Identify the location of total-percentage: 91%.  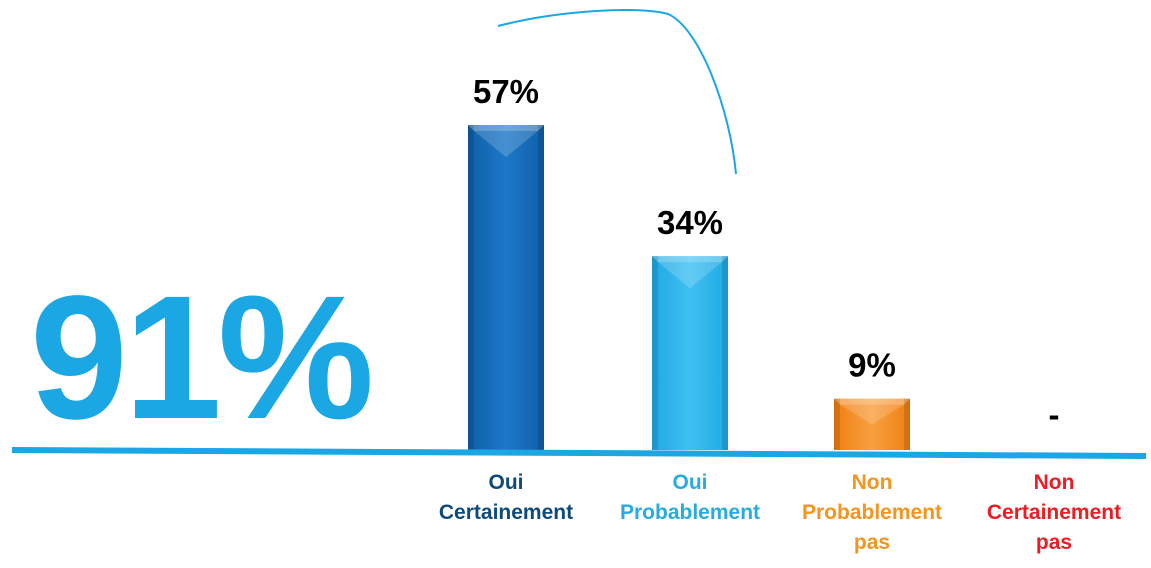
(202, 358).